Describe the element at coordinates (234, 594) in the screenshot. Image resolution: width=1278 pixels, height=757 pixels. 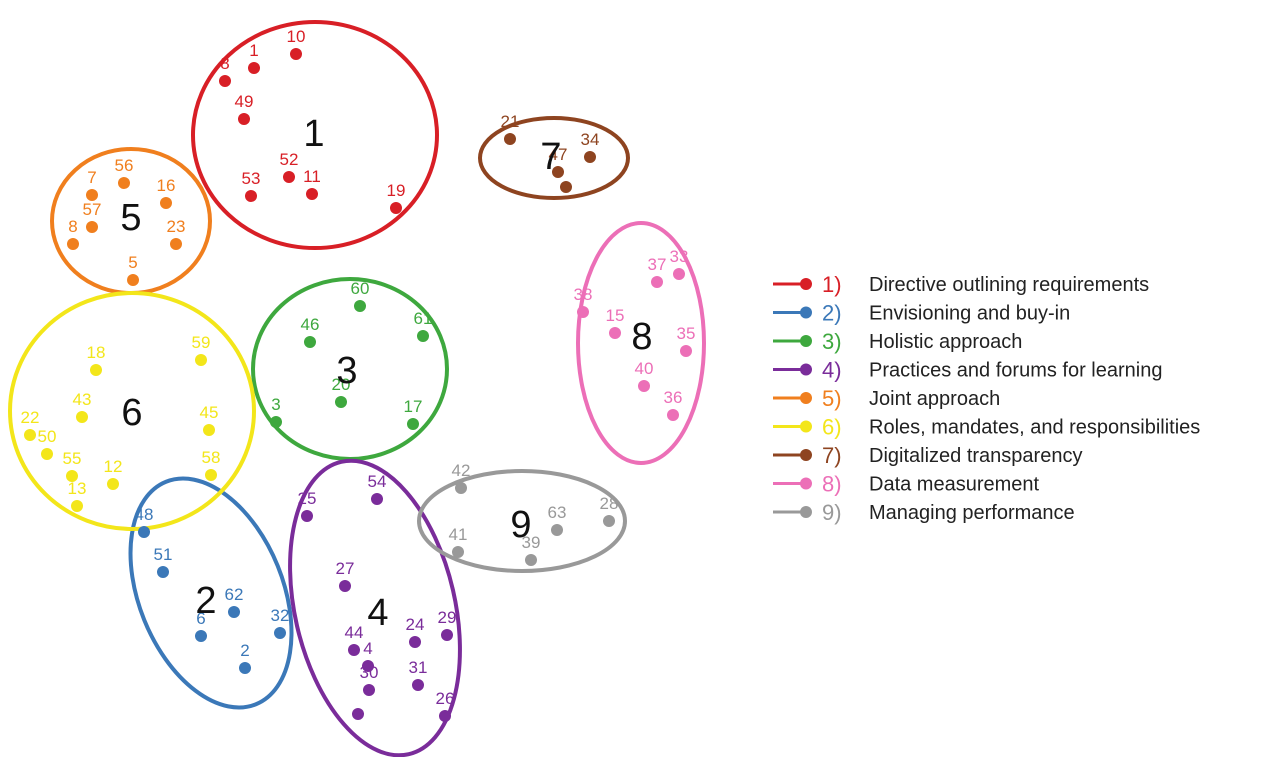
I see `point-label-62: 62` at that location.